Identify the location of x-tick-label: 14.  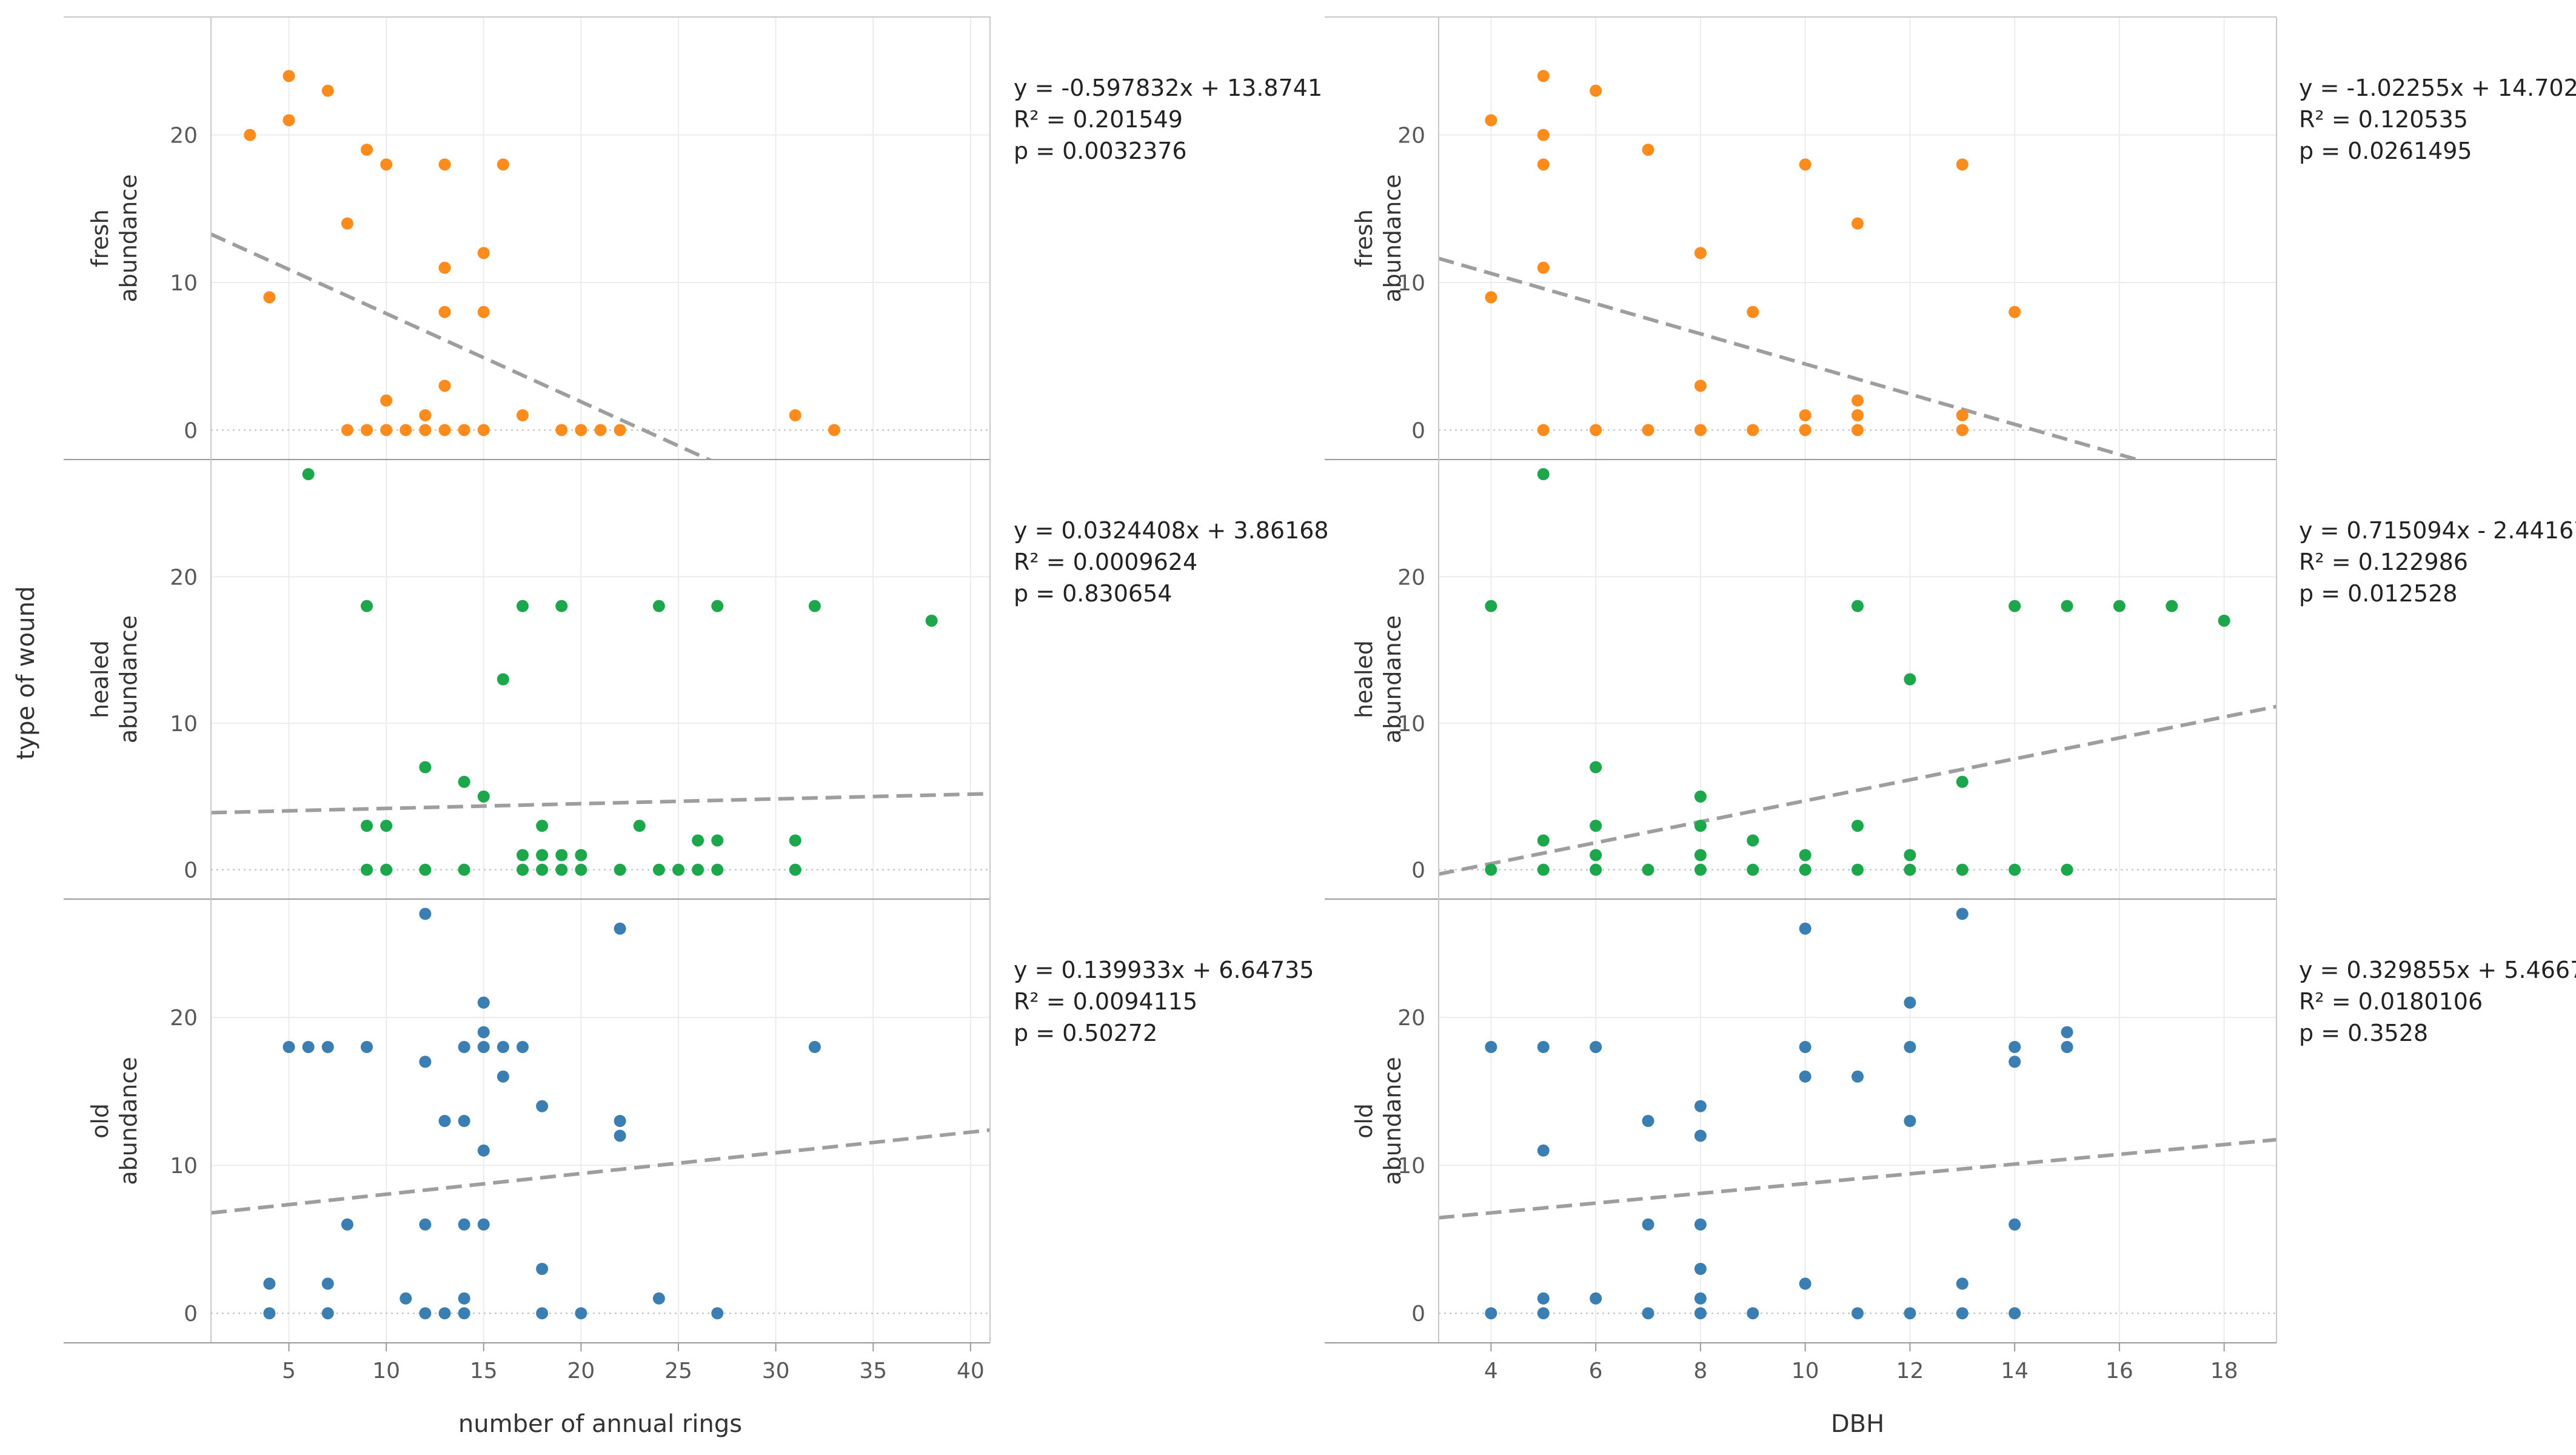
(2015, 1371).